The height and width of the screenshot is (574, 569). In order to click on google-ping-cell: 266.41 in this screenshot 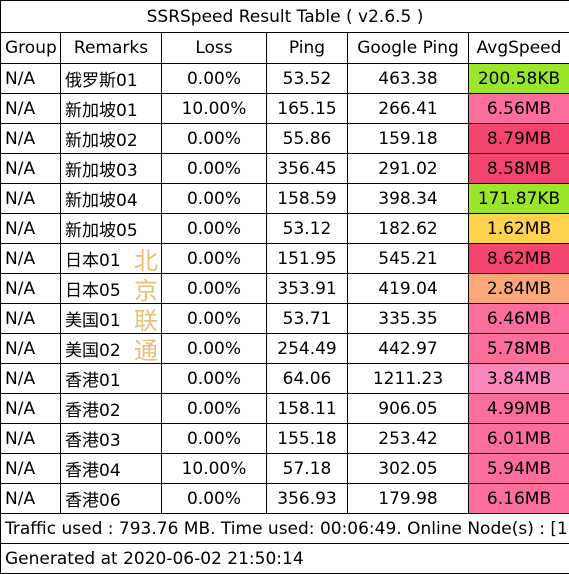, I will do `click(408, 109)`.